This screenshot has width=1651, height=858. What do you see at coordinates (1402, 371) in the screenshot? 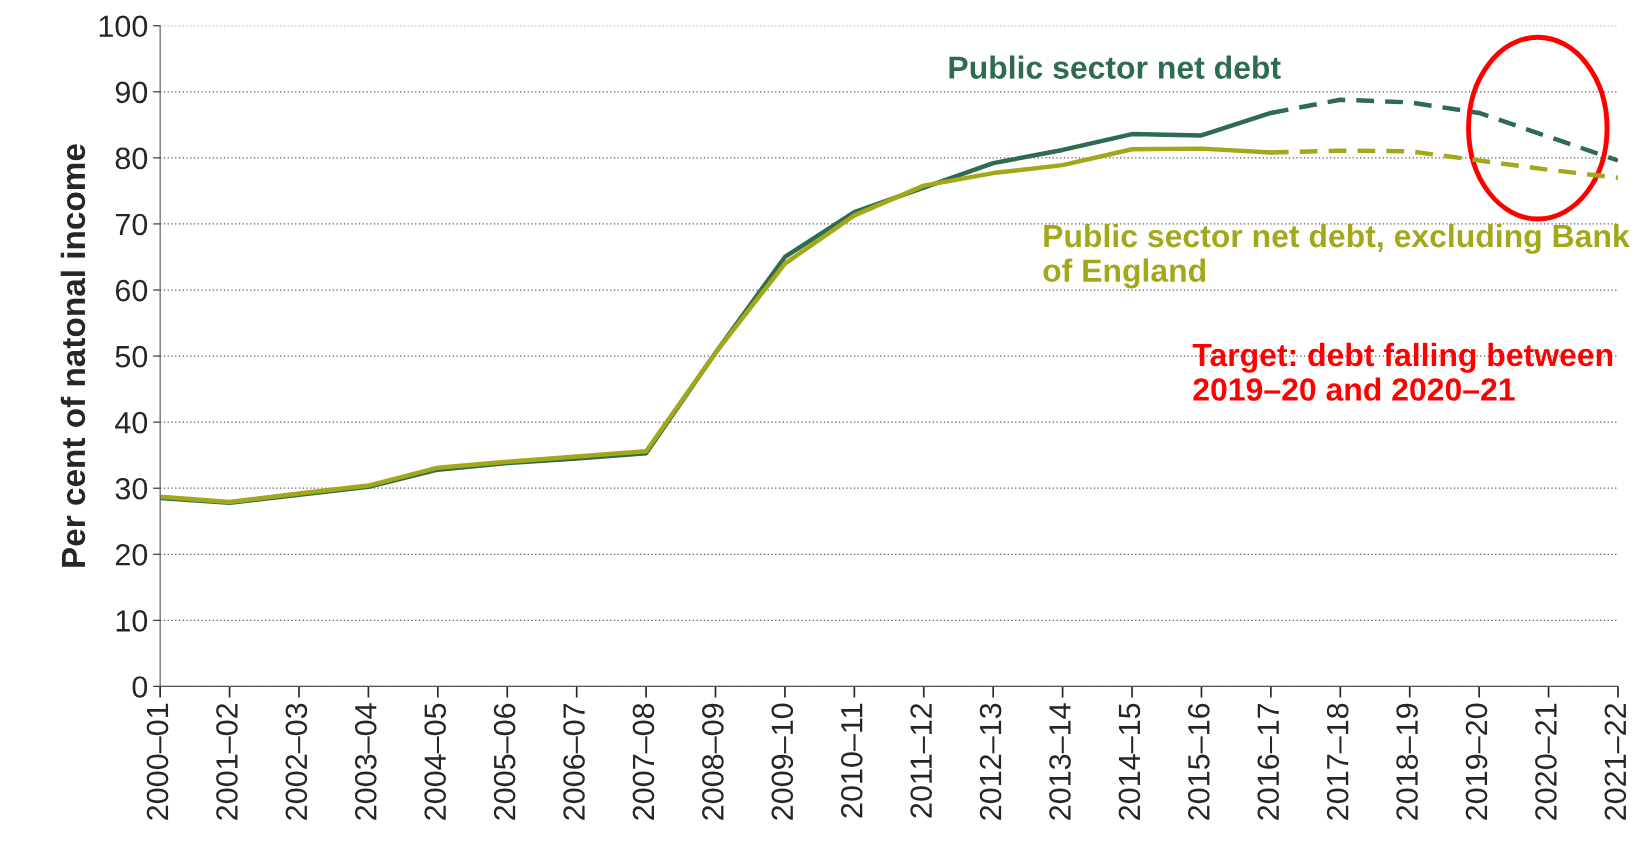
I see `annotation: Target: debt falling between 2019–20 and 2020–21` at bounding box center [1402, 371].